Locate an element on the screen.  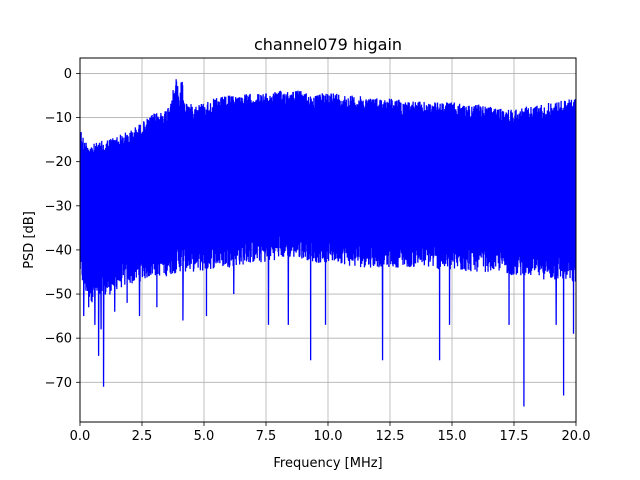
y-axis-label: PSD [dB] is located at coordinates (29, 240).